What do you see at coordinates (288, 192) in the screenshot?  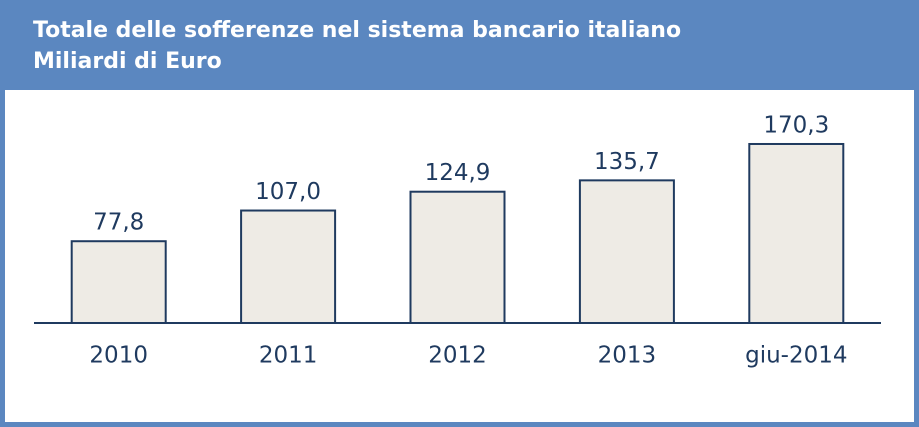 I see `value-label: 107,0` at bounding box center [288, 192].